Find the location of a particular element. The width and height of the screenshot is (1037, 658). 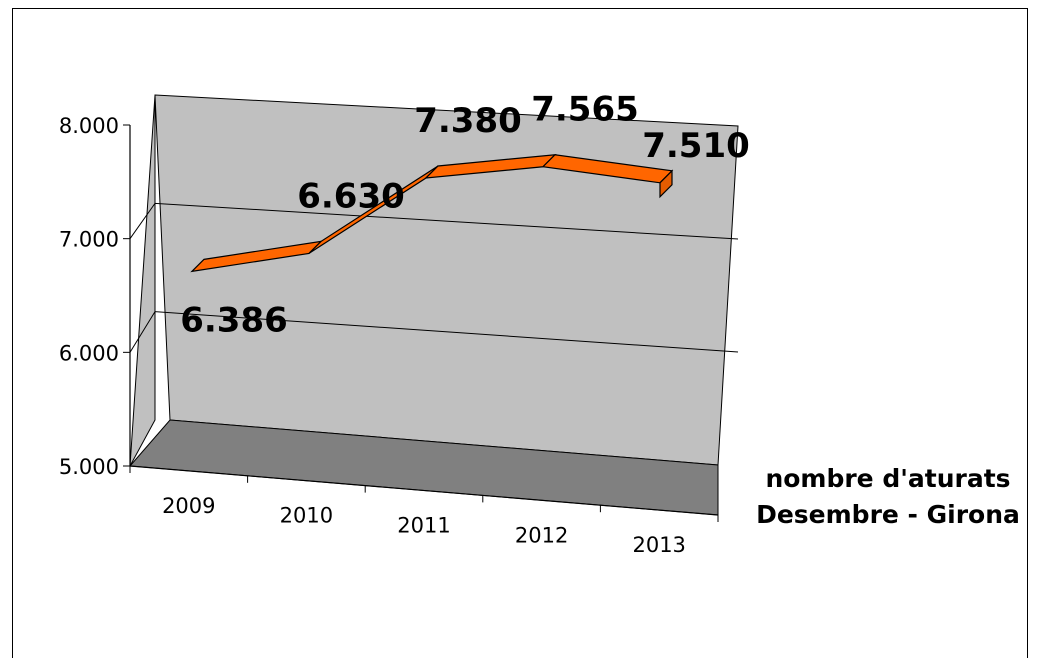

y-tick-label: 5.000 is located at coordinates (89, 467).